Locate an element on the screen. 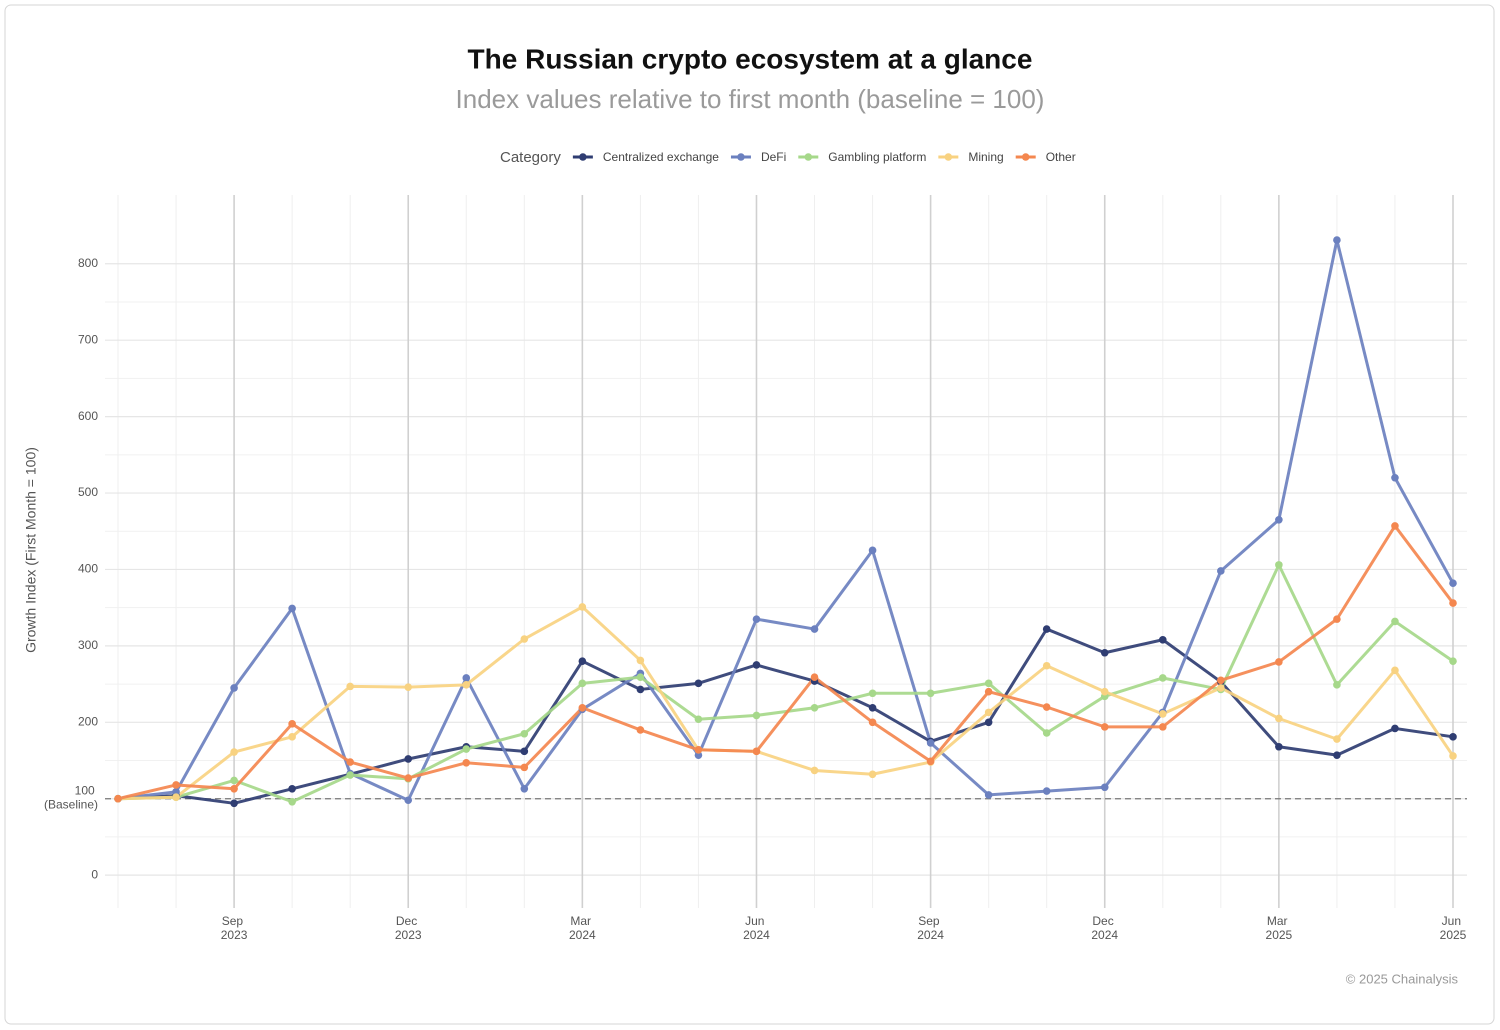 This screenshot has width=1500, height=1030. y-tick-label: 100 (Baseline) is located at coordinates (71, 798).